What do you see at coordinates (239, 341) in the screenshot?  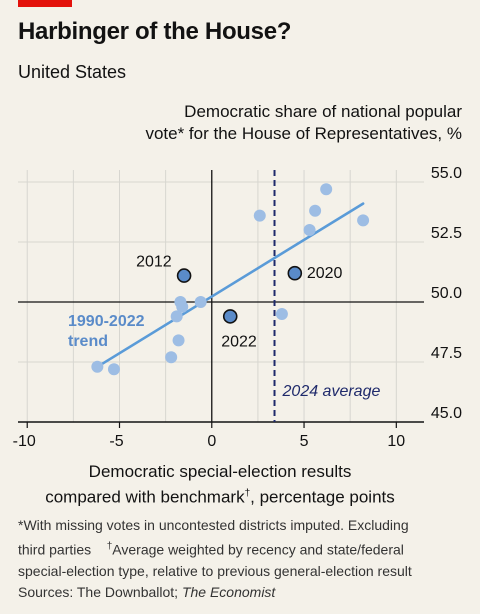 I see `highlight-label-2022: 2022` at bounding box center [239, 341].